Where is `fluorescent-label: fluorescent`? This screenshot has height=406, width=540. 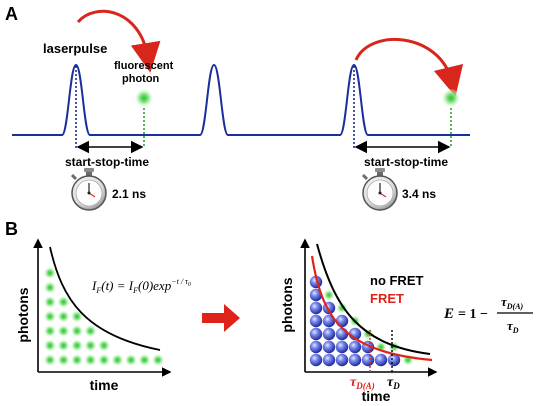
fluorescent-label: fluorescent is located at coordinates (144, 66).